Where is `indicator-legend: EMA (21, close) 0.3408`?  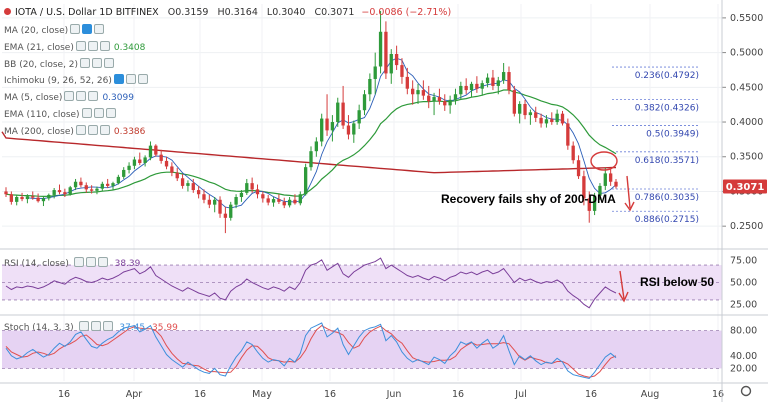 indicator-legend: EMA (21, close) 0.3408 is located at coordinates (75, 46).